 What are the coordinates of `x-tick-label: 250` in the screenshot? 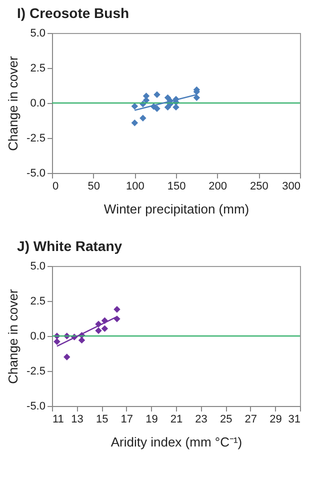 It's located at (259, 186).